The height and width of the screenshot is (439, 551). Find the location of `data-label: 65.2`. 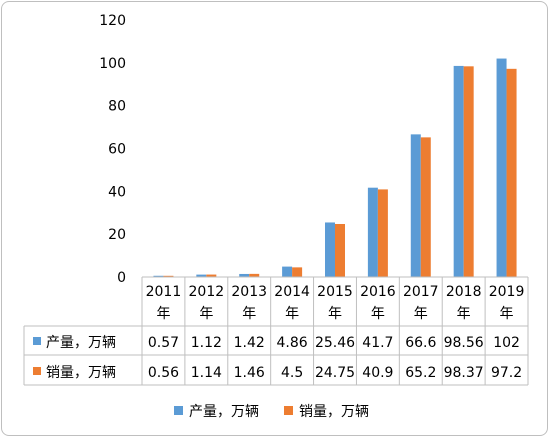

data-label: 65.2 is located at coordinates (420, 373).